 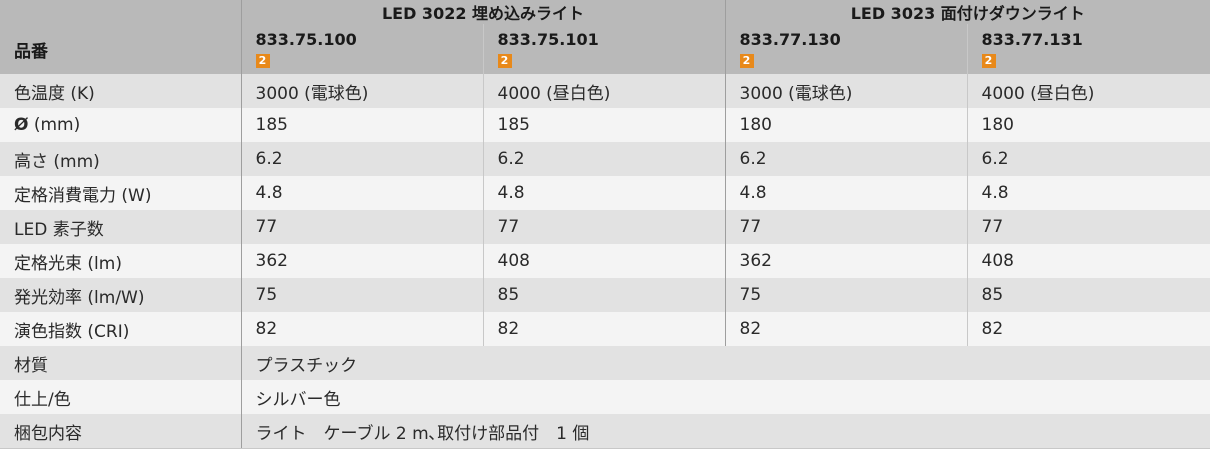 What do you see at coordinates (120, 397) in the screenshot?
I see `row-label: 仕上/色` at bounding box center [120, 397].